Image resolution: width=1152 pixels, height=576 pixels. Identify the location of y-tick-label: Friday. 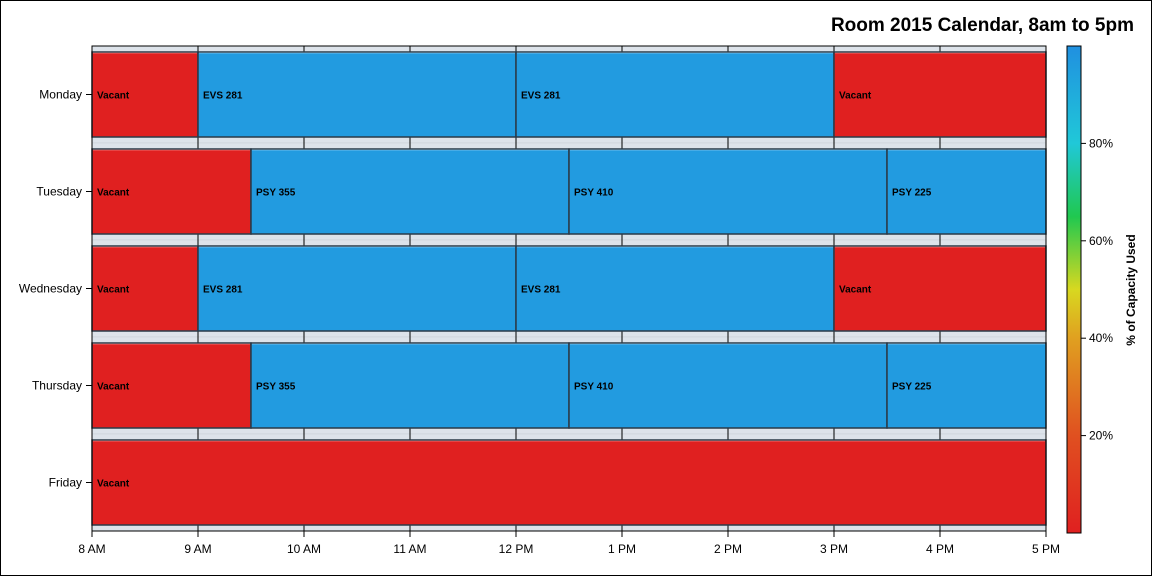
(65, 483).